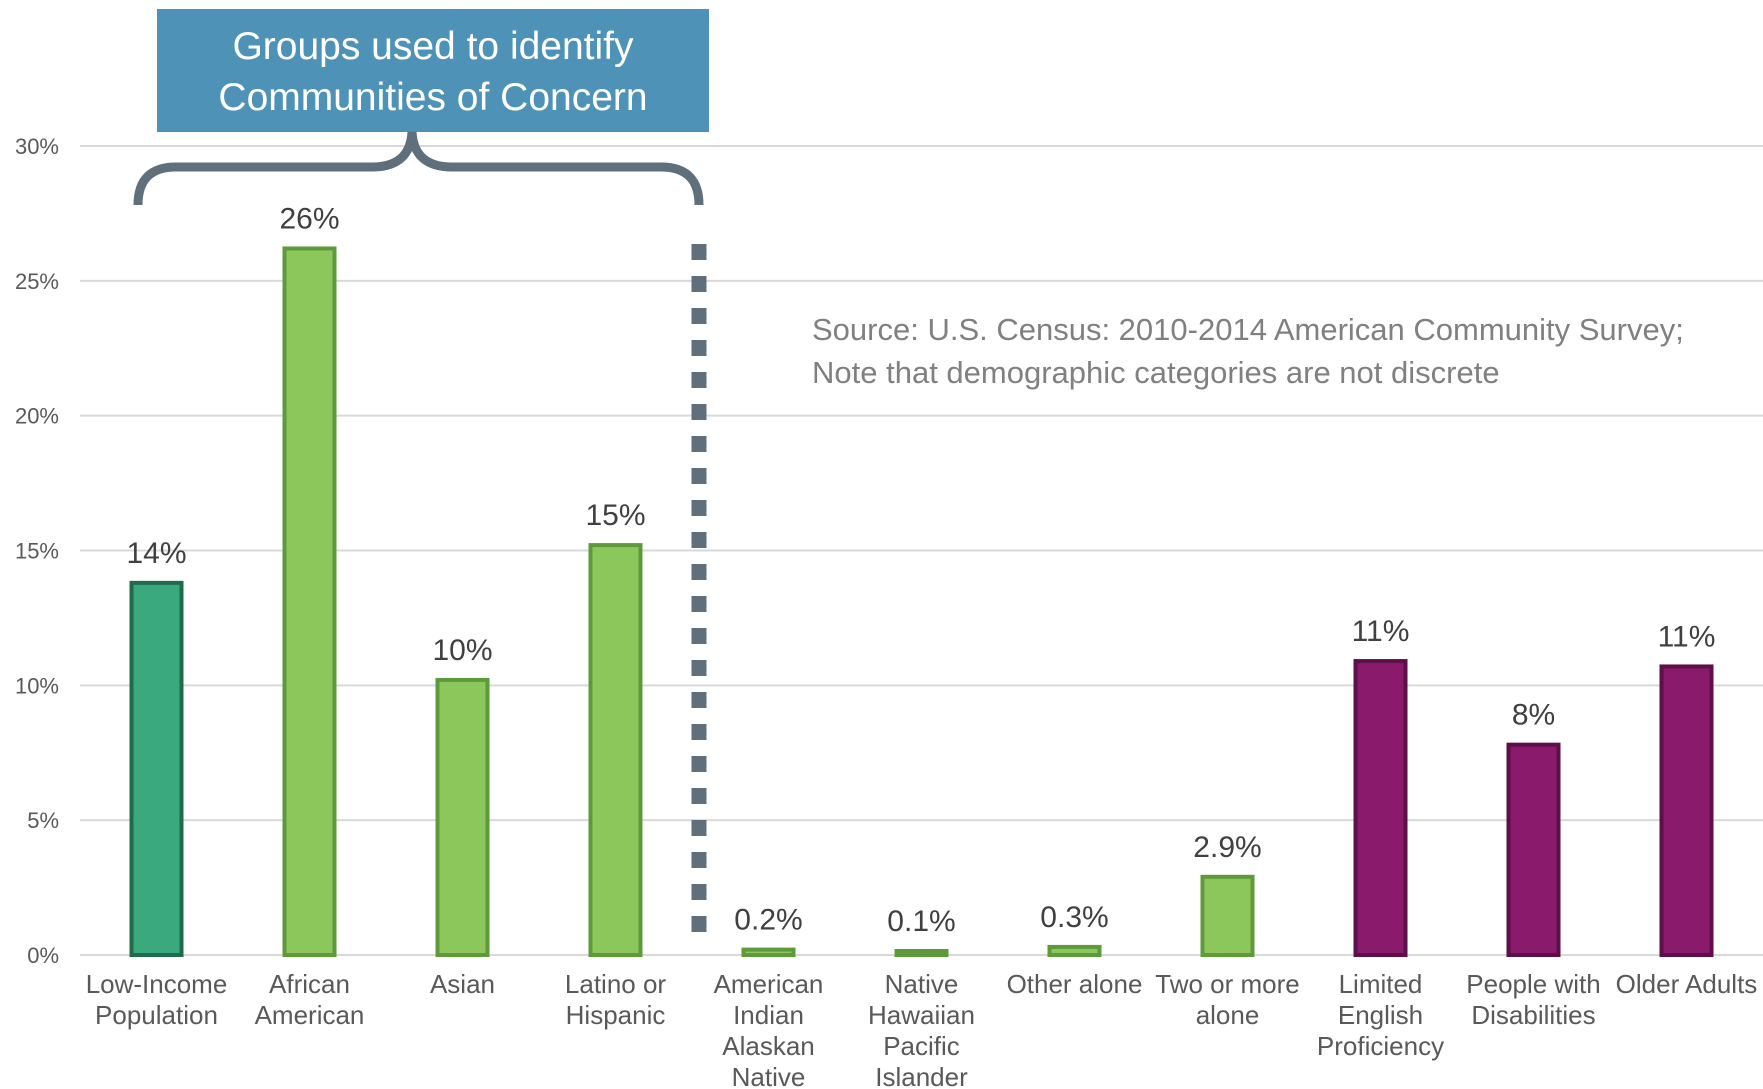  Describe the element at coordinates (37, 281) in the screenshot. I see `y-tick-label: 25%` at that location.